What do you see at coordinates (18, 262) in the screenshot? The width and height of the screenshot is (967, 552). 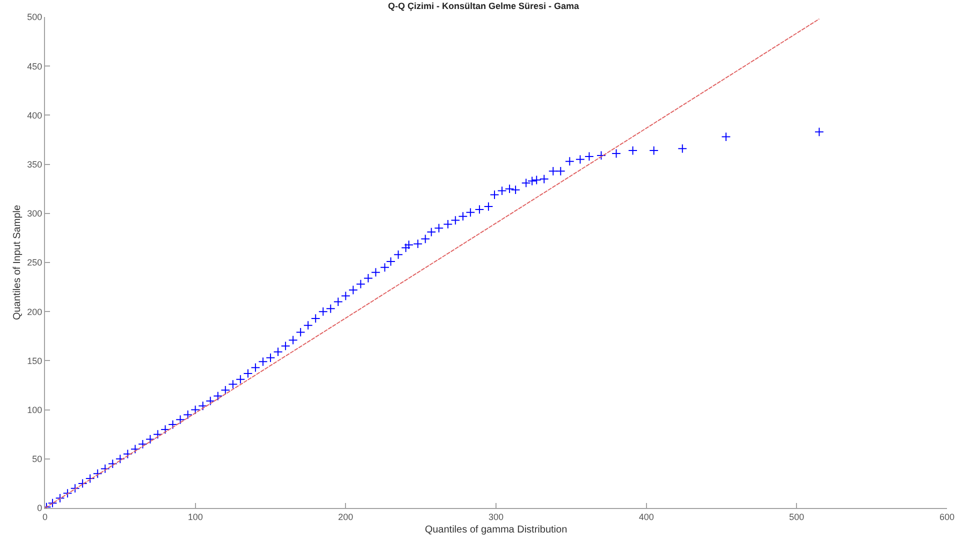 I see `y-axis-title: Quantiles of Input Sample` at bounding box center [18, 262].